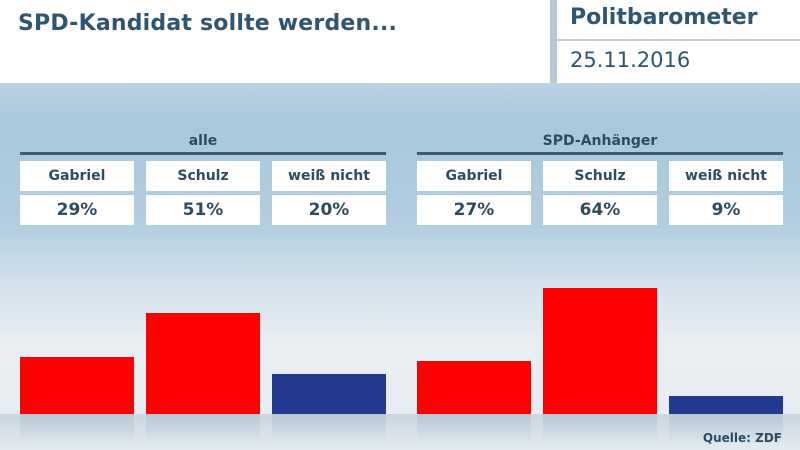 This screenshot has height=450, width=800. I want to click on source-note: Quelle: ZDF, so click(742, 438).